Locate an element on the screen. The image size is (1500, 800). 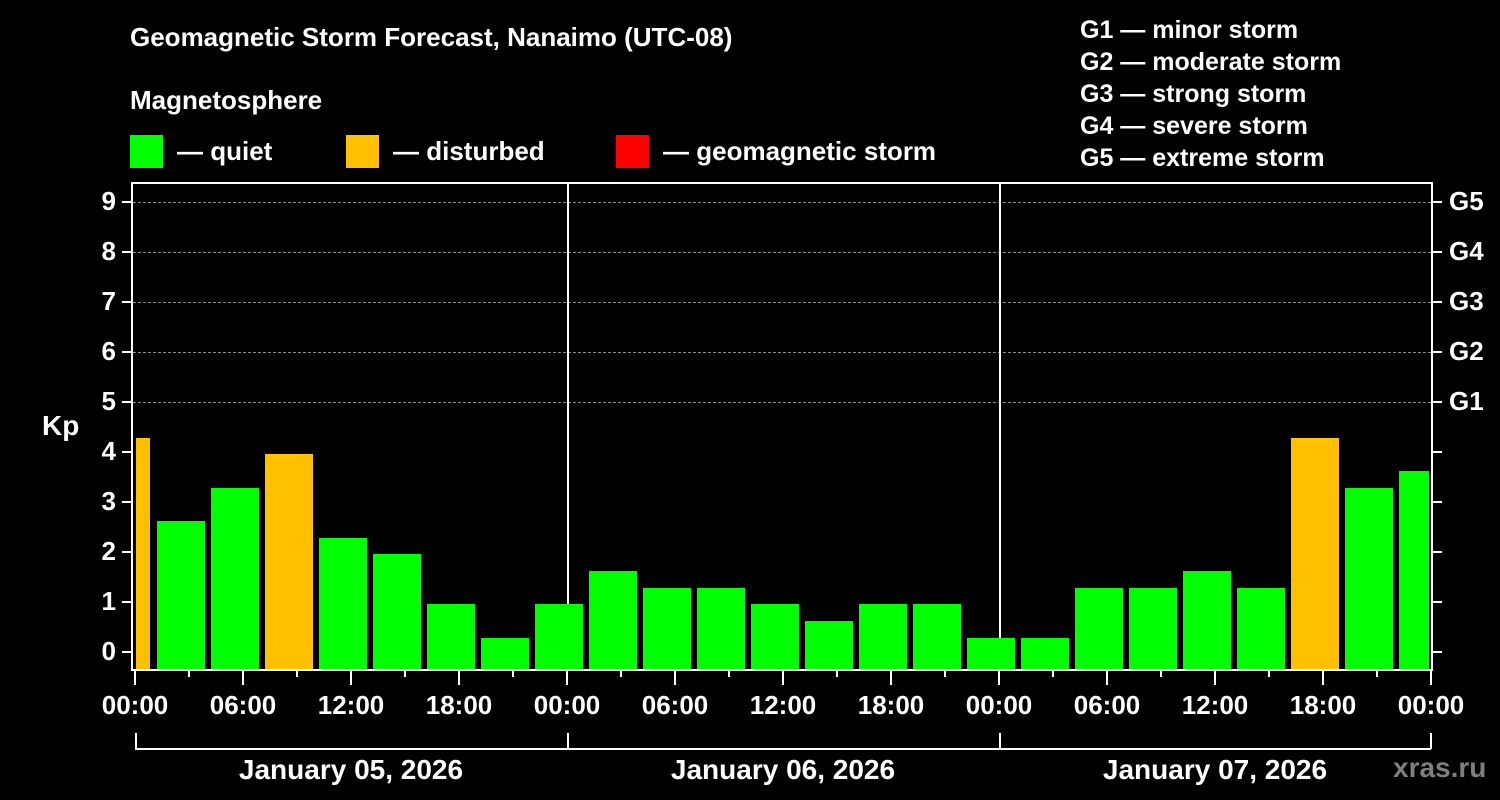
day-label: January 07, 2026 is located at coordinates (1215, 769).